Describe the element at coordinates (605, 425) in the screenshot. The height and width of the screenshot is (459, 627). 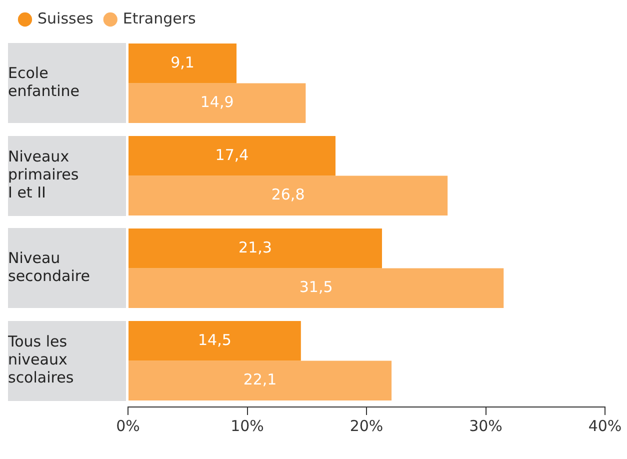
I see `x-tick-label: 40%` at that location.